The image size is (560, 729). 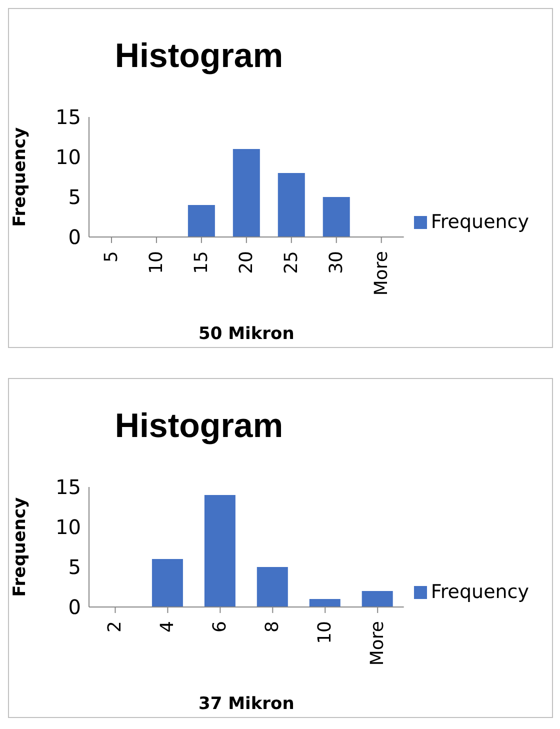 I want to click on x-tick-label: 4, so click(x=167, y=626).